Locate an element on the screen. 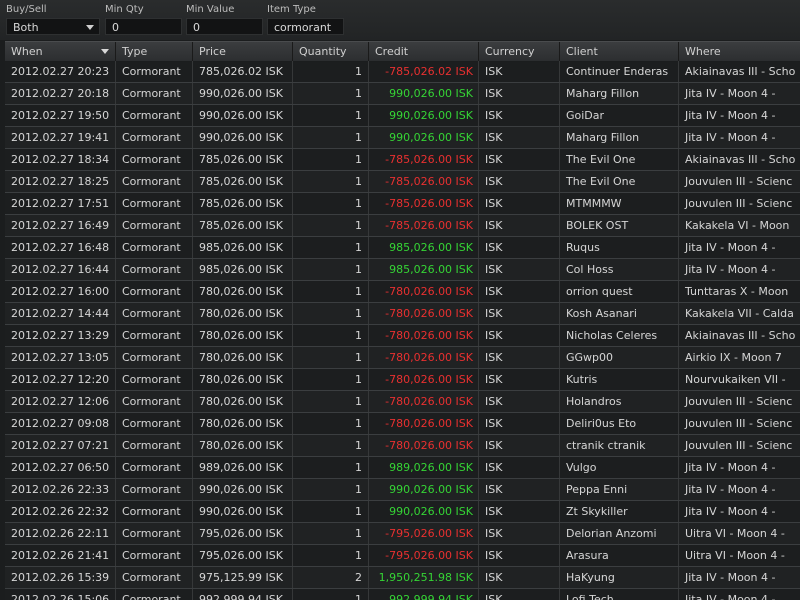 This screenshot has height=600, width=800. column-header-credit: Credit is located at coordinates (424, 51).